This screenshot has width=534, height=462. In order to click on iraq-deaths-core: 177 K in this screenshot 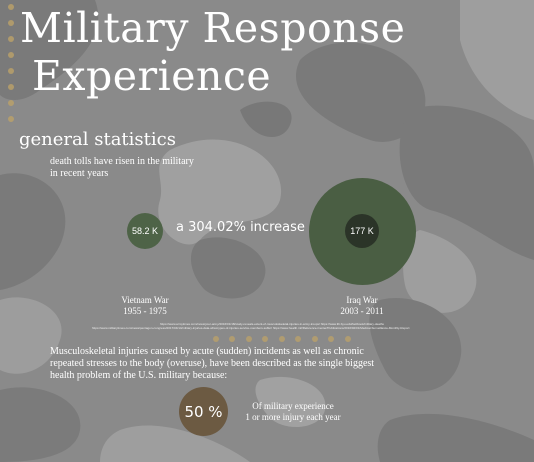, I will do `click(362, 231)`.